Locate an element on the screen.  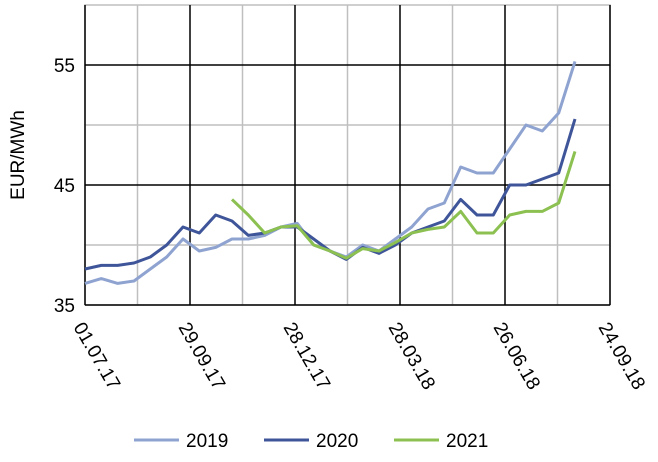
y-tick-label: 45 is located at coordinates (64, 186).